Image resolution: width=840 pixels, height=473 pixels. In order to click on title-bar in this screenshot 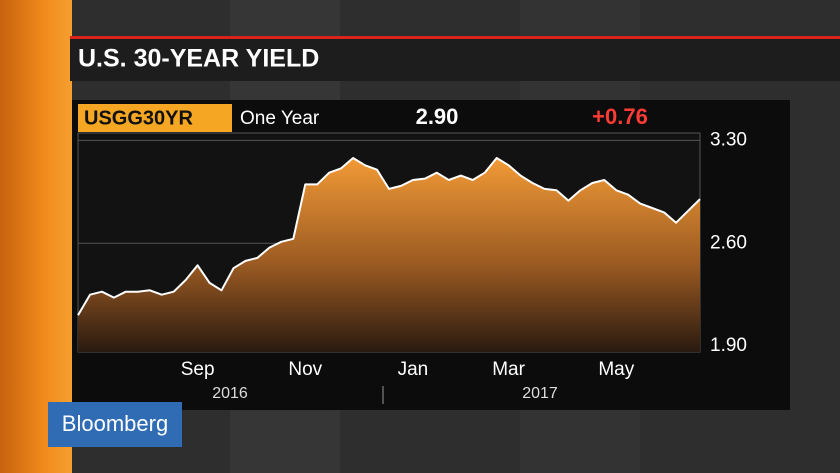, I will do `click(455, 60)`.